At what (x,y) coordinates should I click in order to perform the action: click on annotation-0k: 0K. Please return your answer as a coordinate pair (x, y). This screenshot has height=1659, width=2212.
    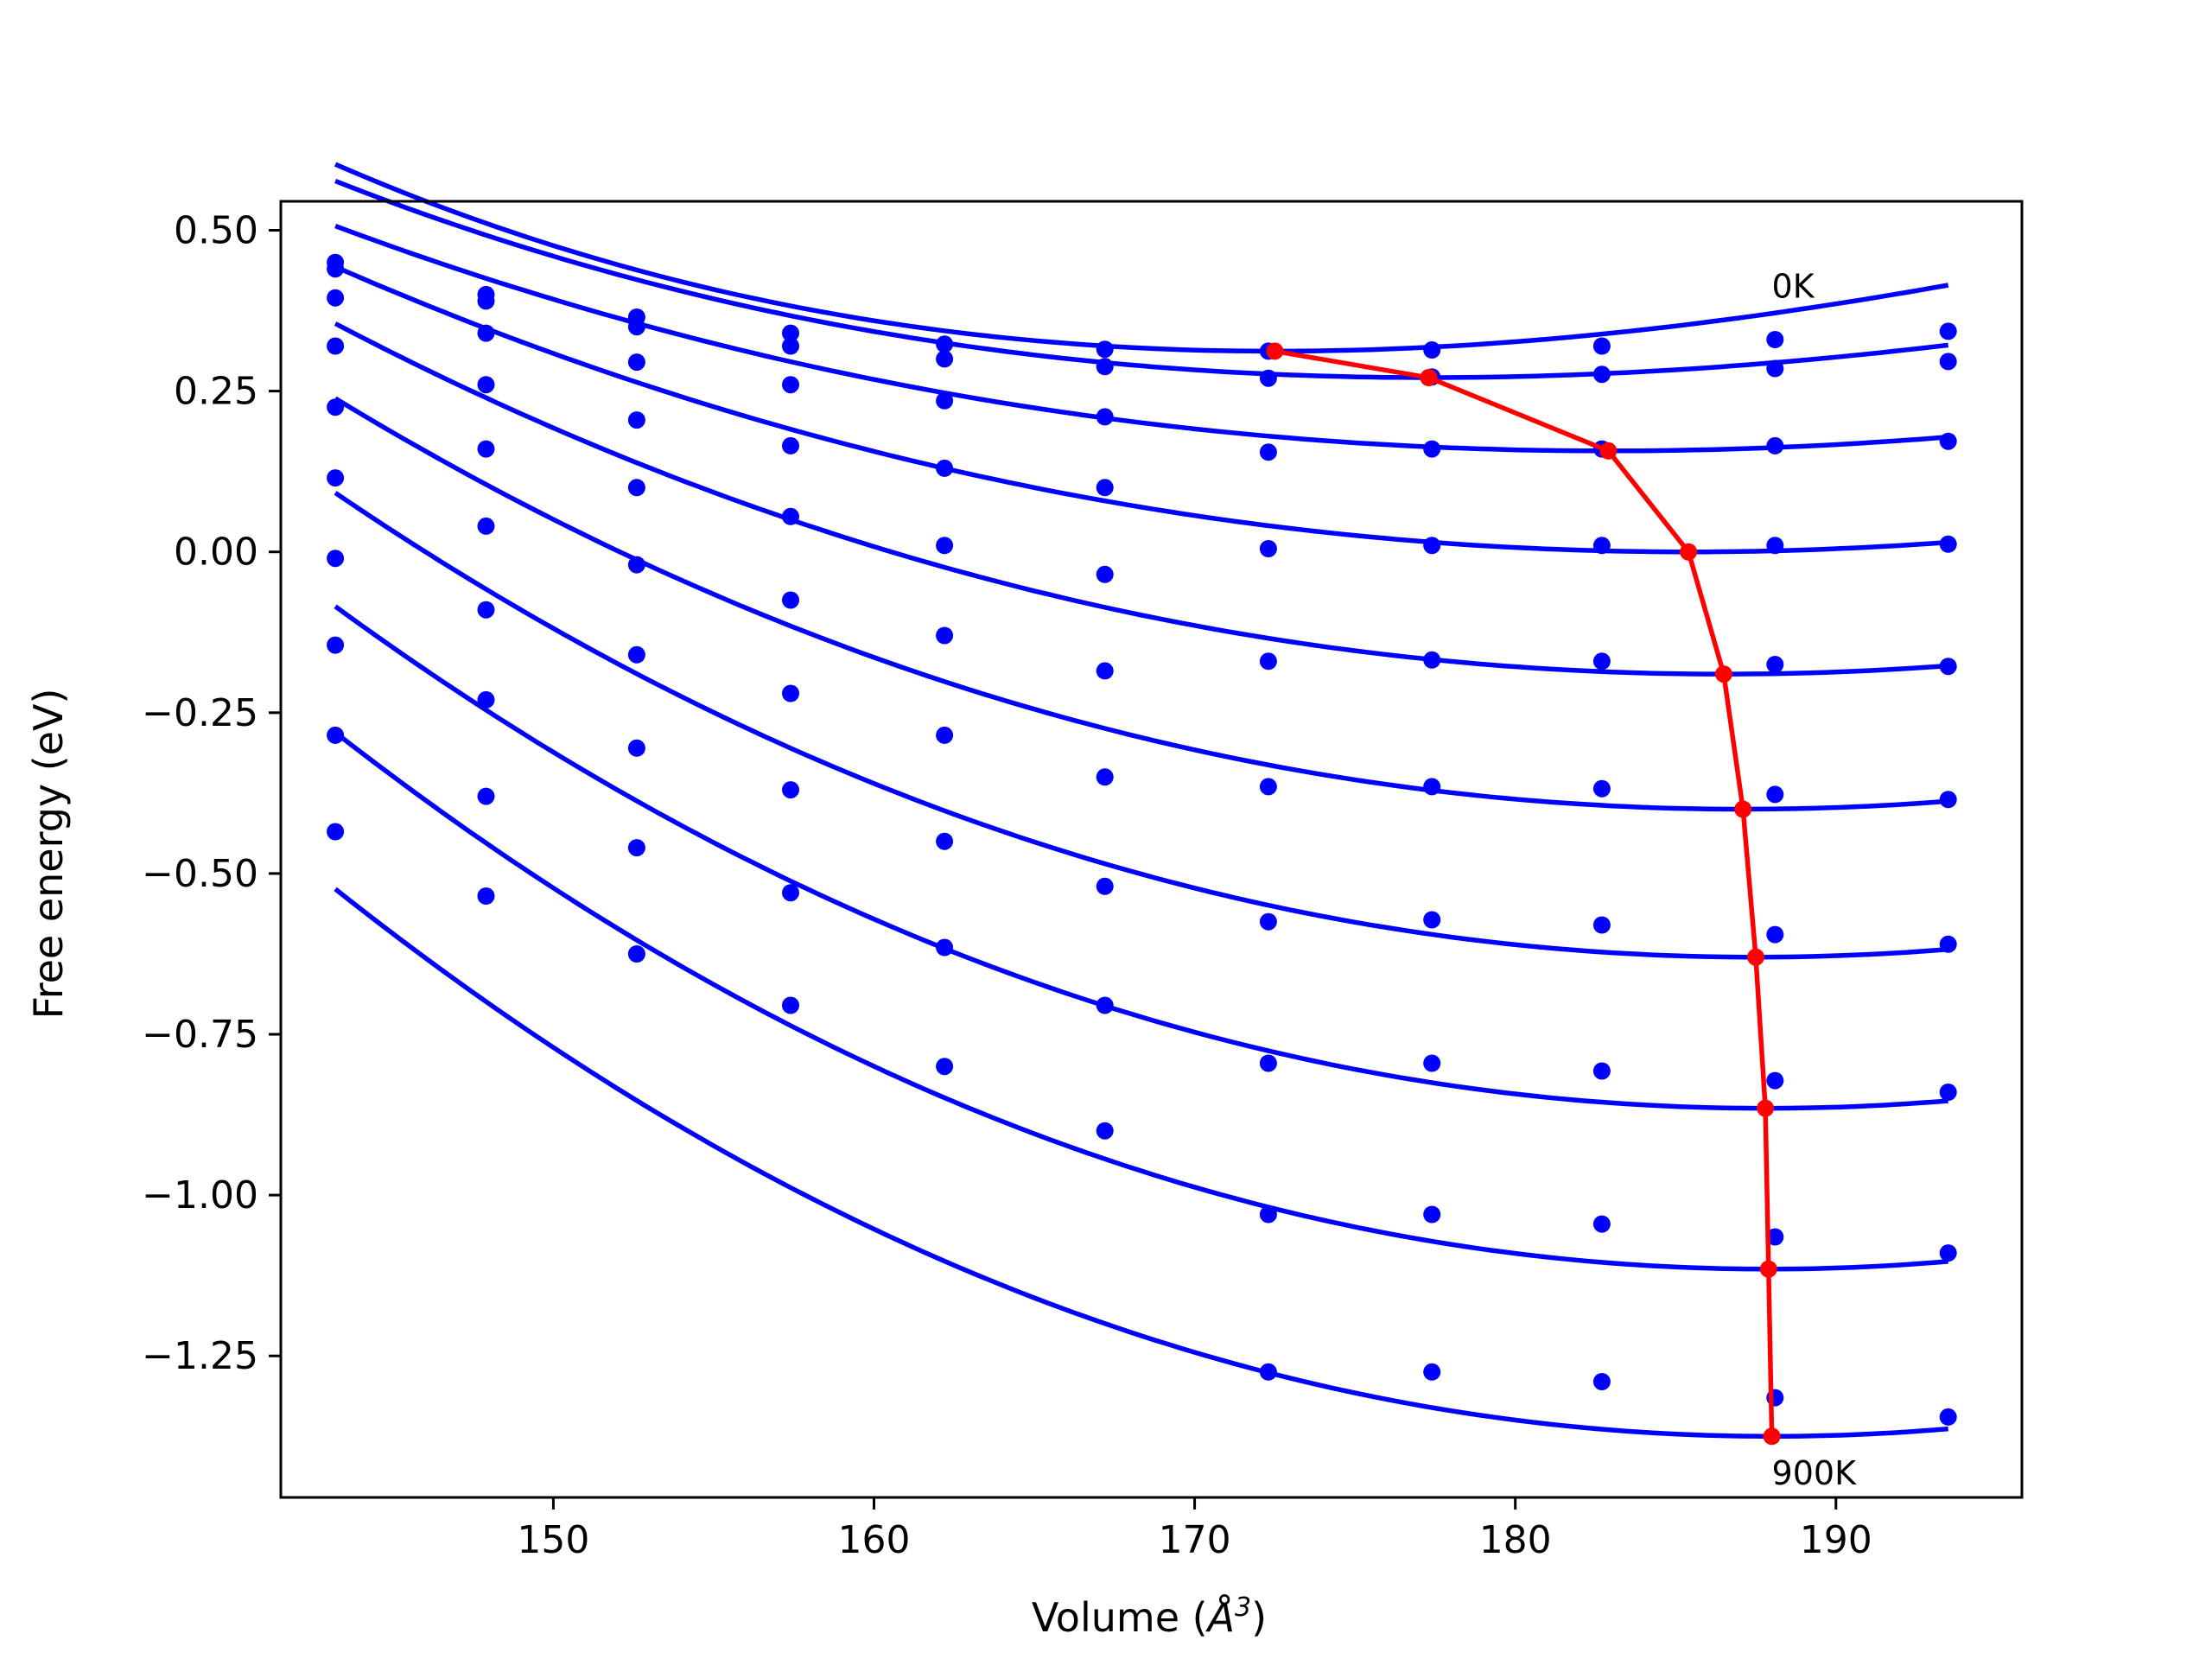
    Looking at the image, I should click on (1793, 287).